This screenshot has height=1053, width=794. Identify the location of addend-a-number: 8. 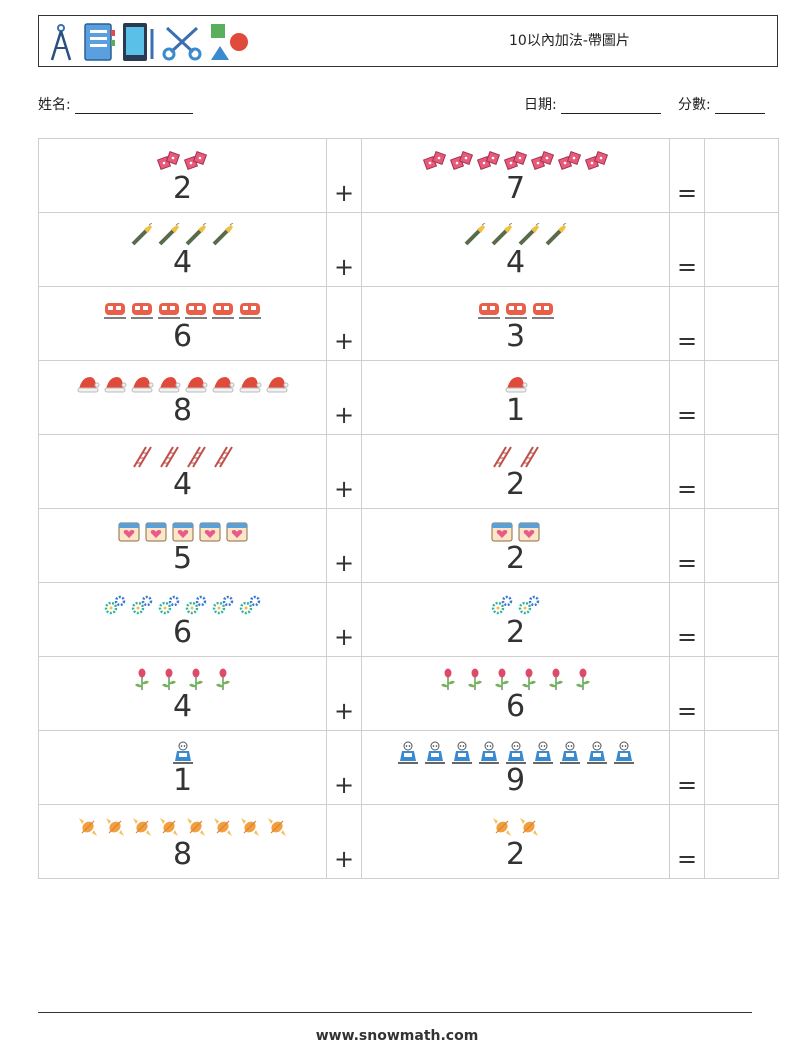
(182, 854).